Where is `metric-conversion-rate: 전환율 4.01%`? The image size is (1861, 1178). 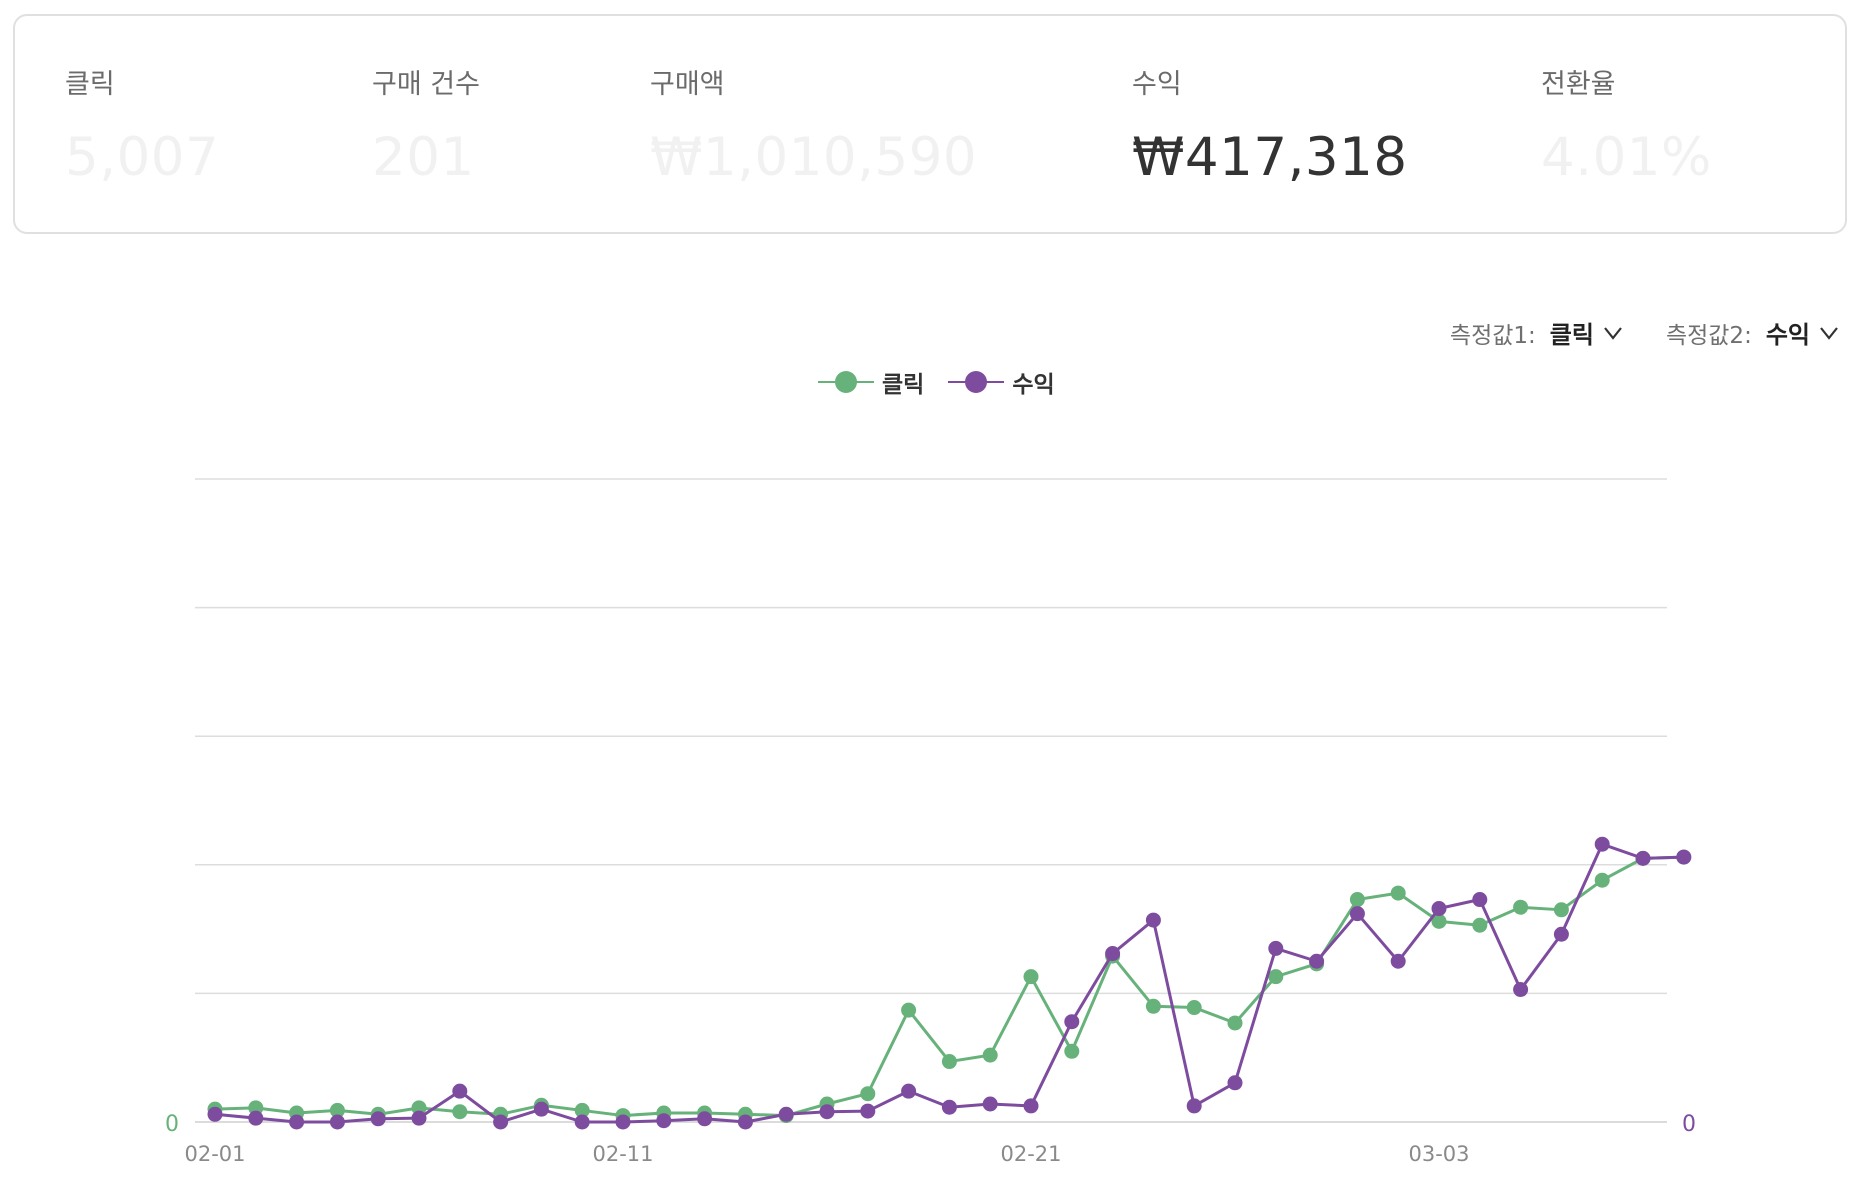
metric-conversion-rate: 전환율 4.01% is located at coordinates (1626, 125).